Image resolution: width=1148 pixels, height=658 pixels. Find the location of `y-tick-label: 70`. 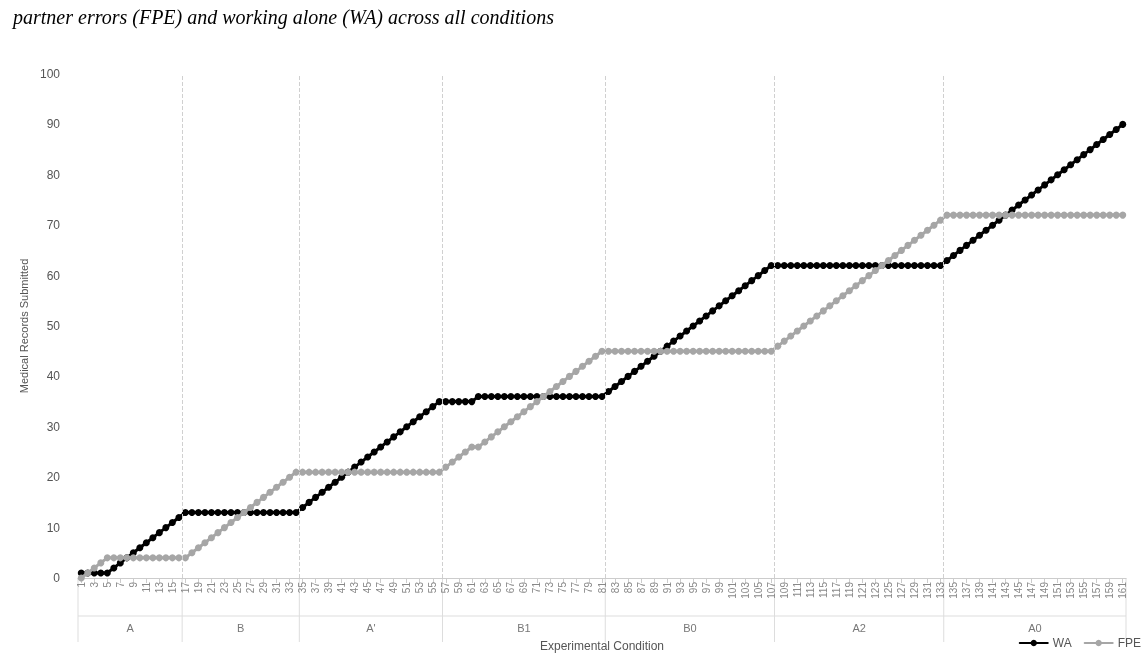

y-tick-label: 70 is located at coordinates (53, 225).